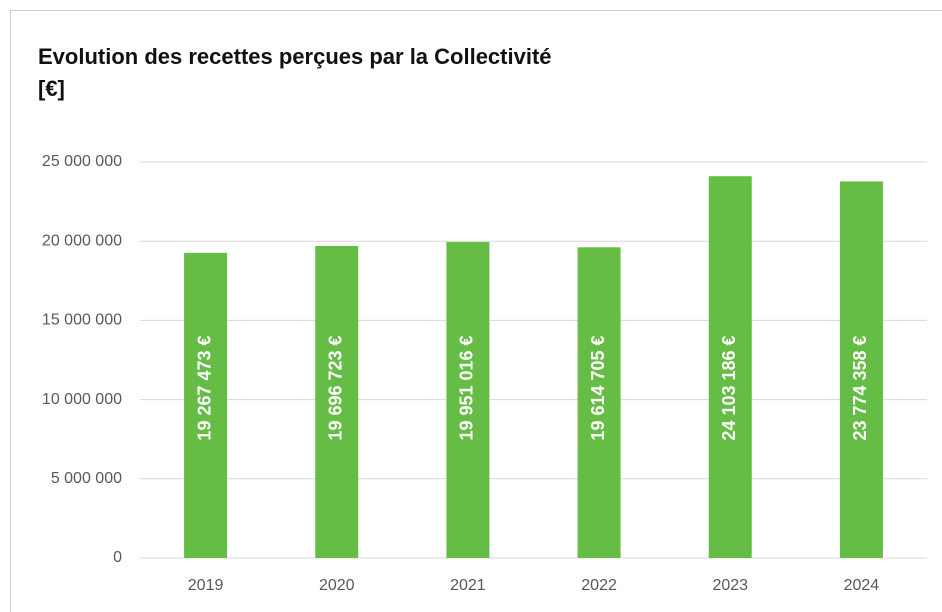  What do you see at coordinates (862, 585) in the screenshot?
I see `x-tick-label: 2024` at bounding box center [862, 585].